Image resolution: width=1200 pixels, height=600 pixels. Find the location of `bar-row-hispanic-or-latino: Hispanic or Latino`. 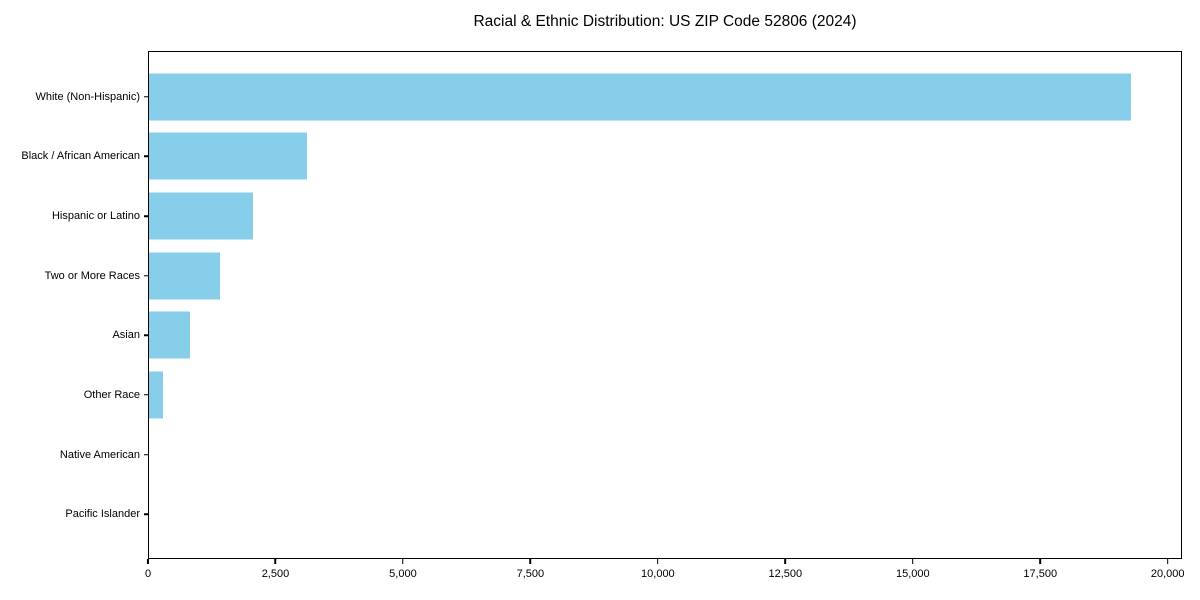

bar-row-hispanic-or-latino: Hispanic or Latino is located at coordinates (616, 216).